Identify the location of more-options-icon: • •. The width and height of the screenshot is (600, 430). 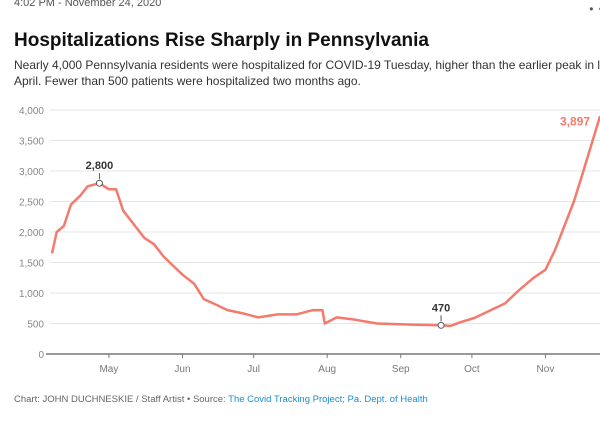
(594, 9).